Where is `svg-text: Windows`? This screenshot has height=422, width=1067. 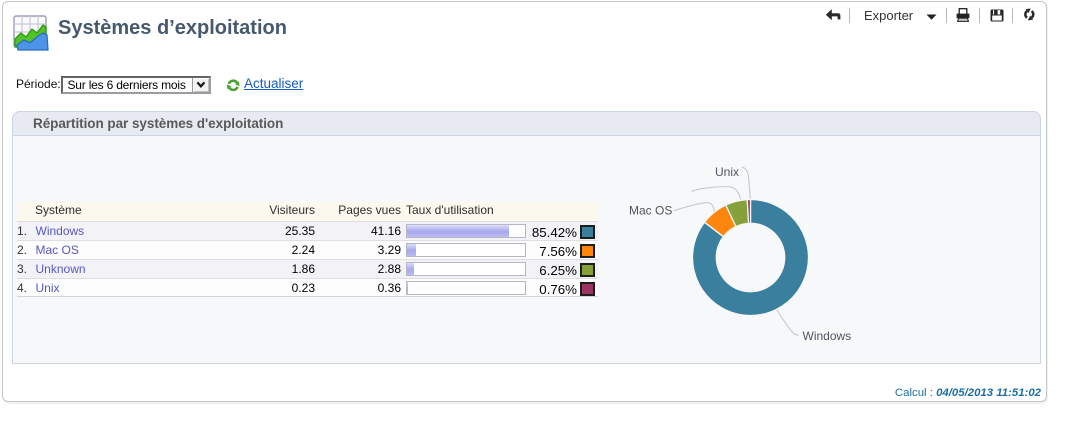 svg-text: Windows is located at coordinates (827, 336).